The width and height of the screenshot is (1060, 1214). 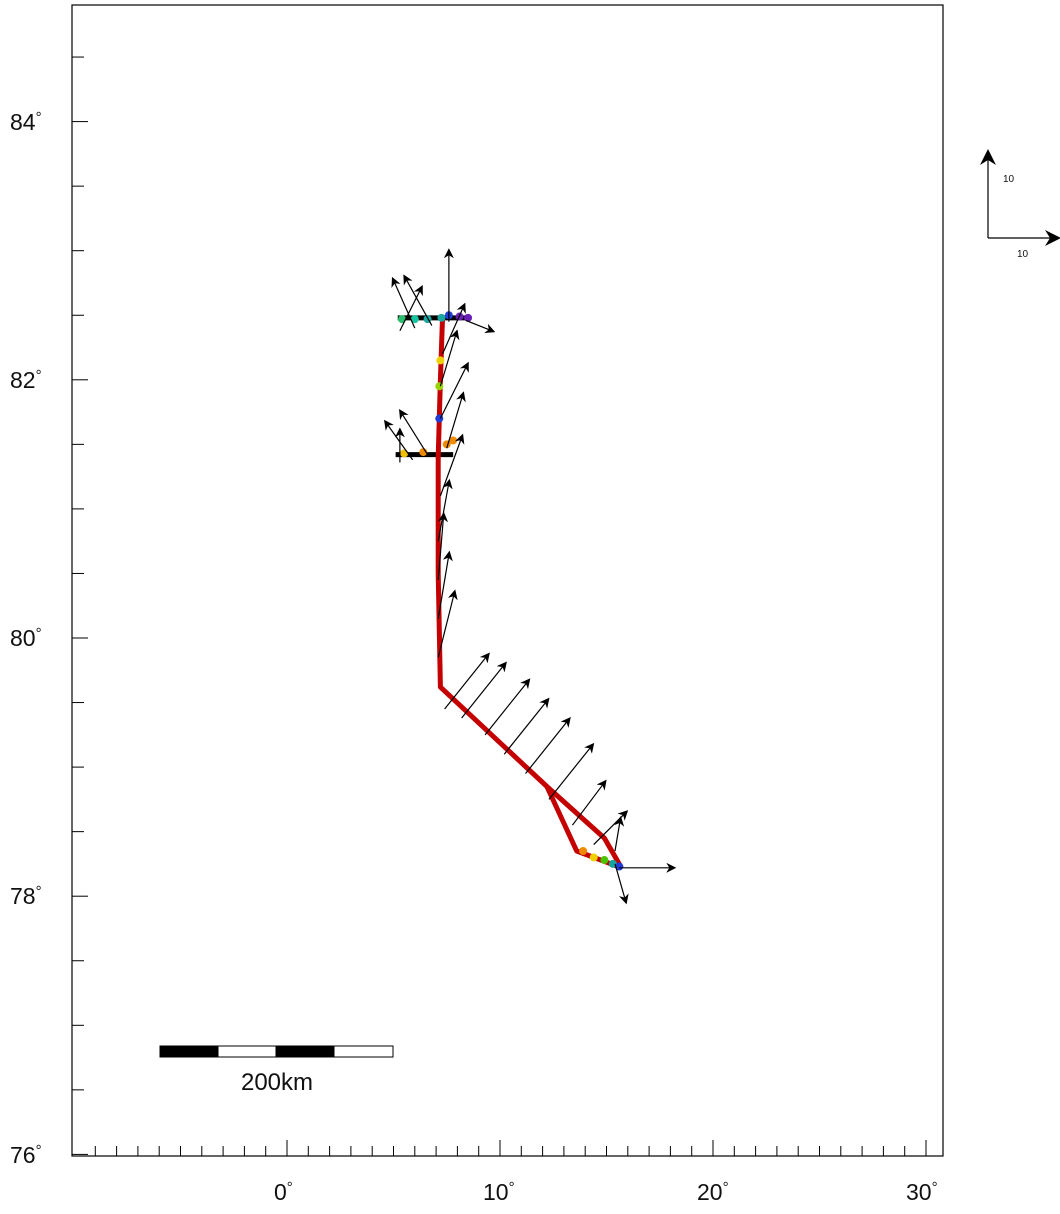 I want to click on current-vectors, so click(x=530, y=576).